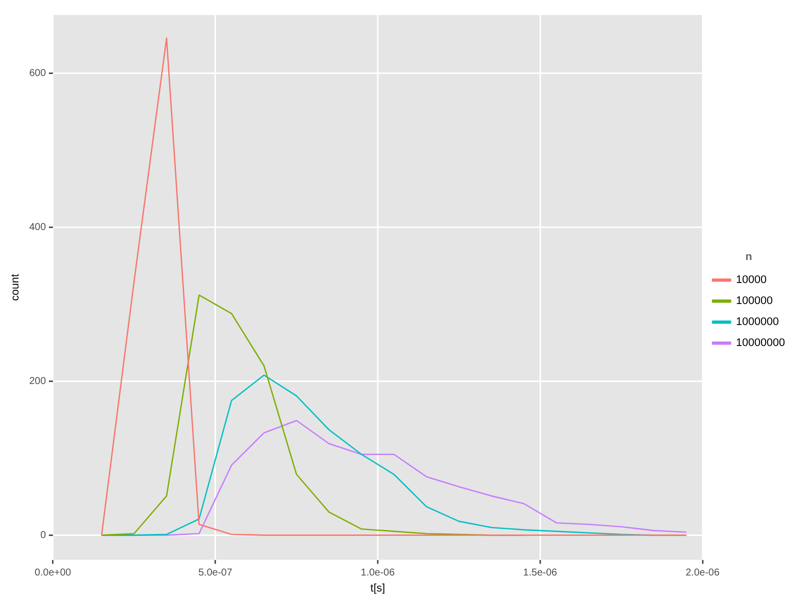 The height and width of the screenshot is (600, 800). Describe the element at coordinates (751, 280) in the screenshot. I see `legend-label: 10000` at that location.